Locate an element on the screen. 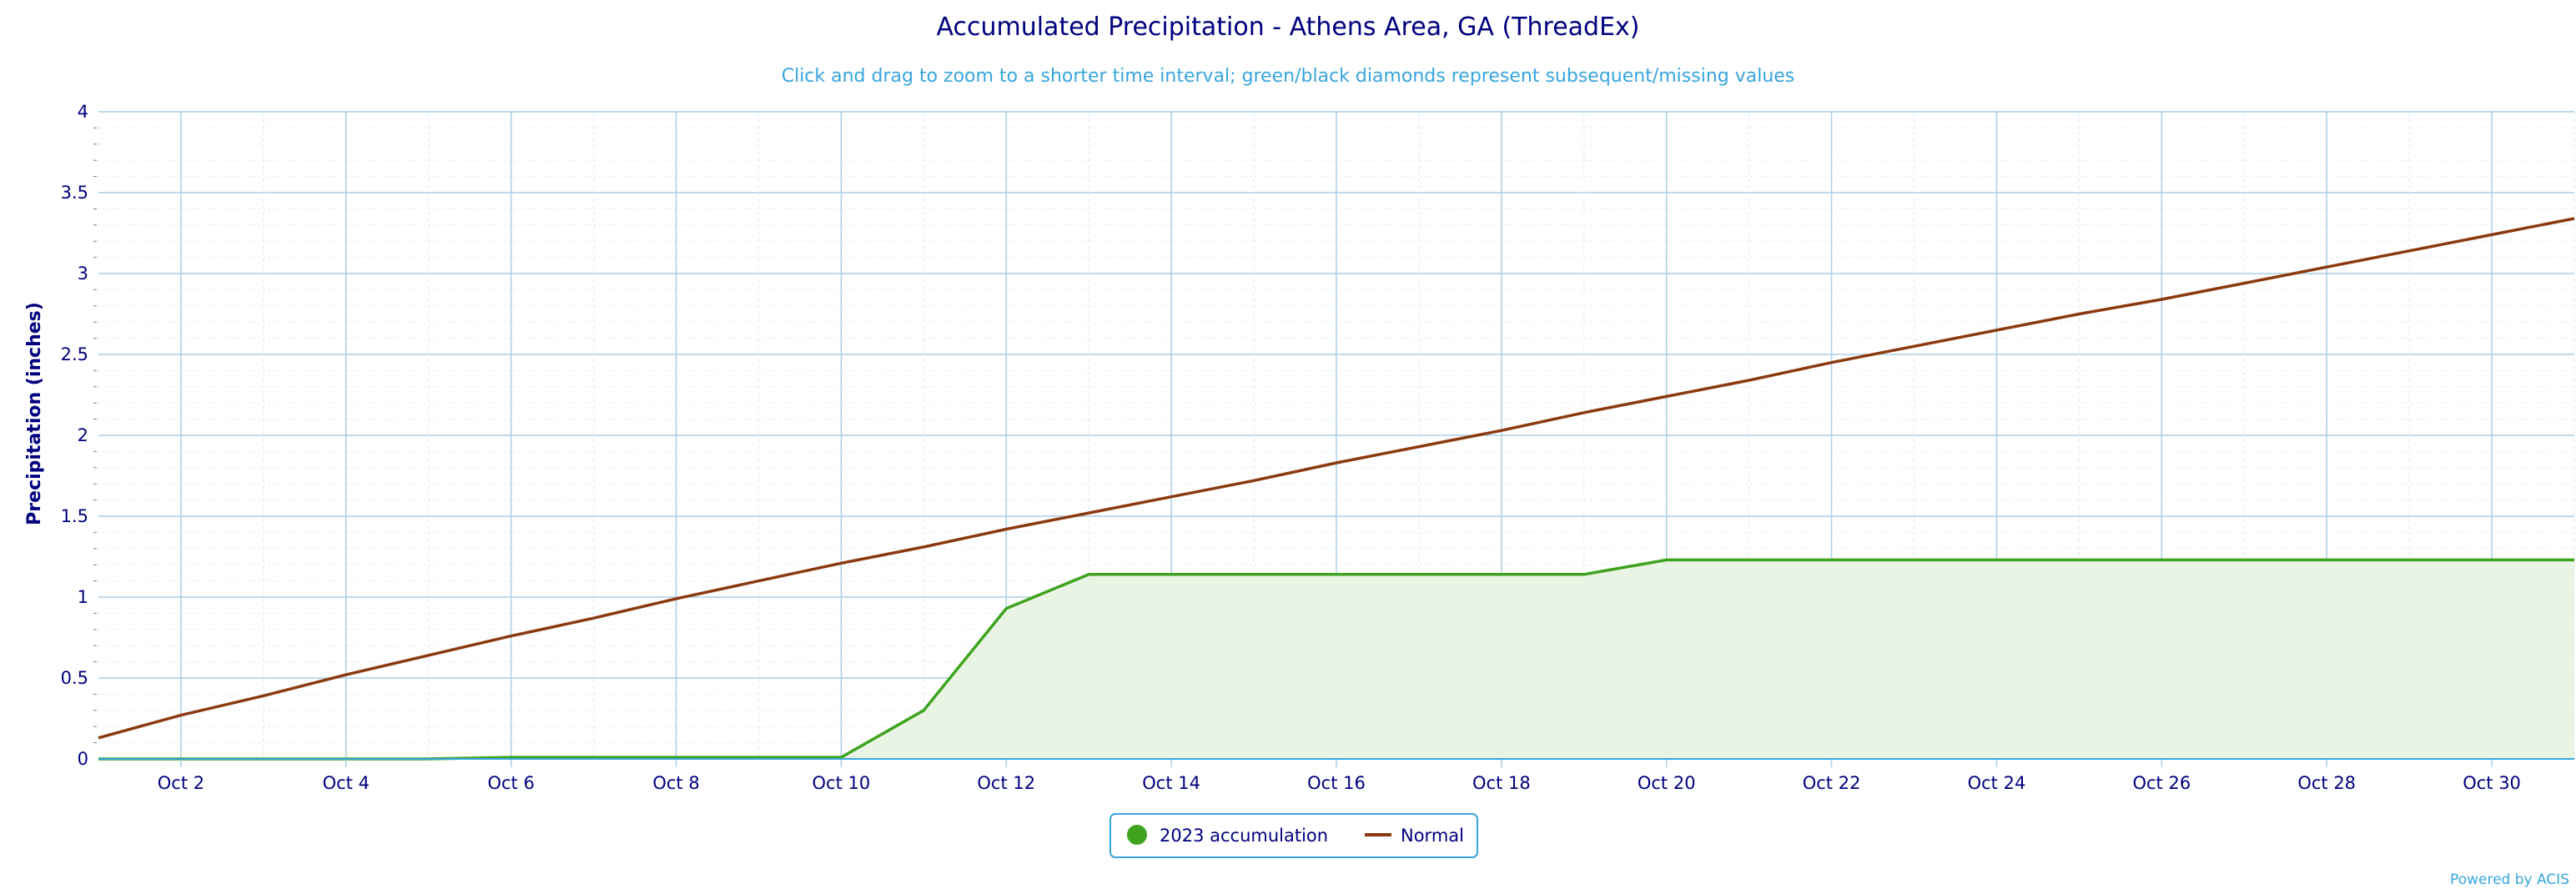 The height and width of the screenshot is (889, 2576). legend-normal-label: Normal is located at coordinates (1432, 836).